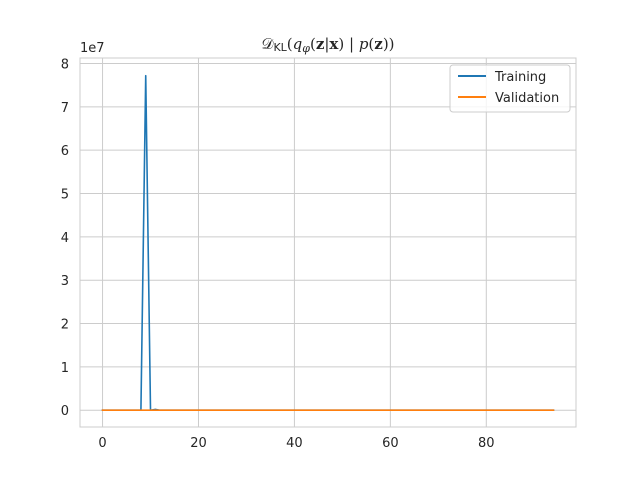 This screenshot has height=480, width=640. I want to click on x-tick-label: 60, so click(390, 443).